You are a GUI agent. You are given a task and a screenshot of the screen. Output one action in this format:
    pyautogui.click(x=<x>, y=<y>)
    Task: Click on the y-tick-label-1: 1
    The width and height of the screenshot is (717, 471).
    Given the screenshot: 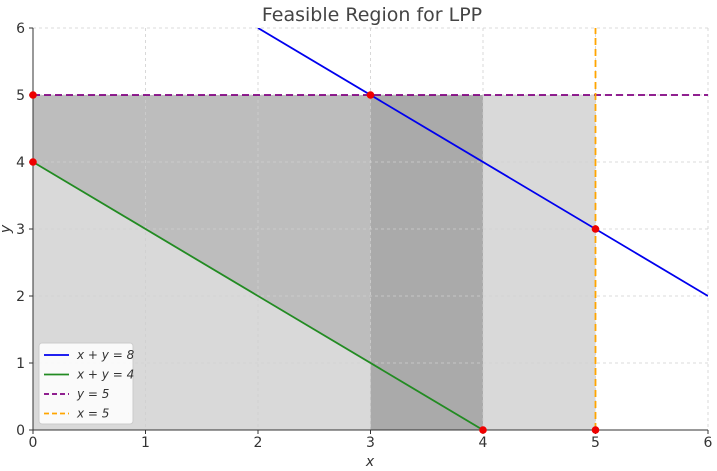 What is the action you would take?
    pyautogui.click(x=20, y=364)
    